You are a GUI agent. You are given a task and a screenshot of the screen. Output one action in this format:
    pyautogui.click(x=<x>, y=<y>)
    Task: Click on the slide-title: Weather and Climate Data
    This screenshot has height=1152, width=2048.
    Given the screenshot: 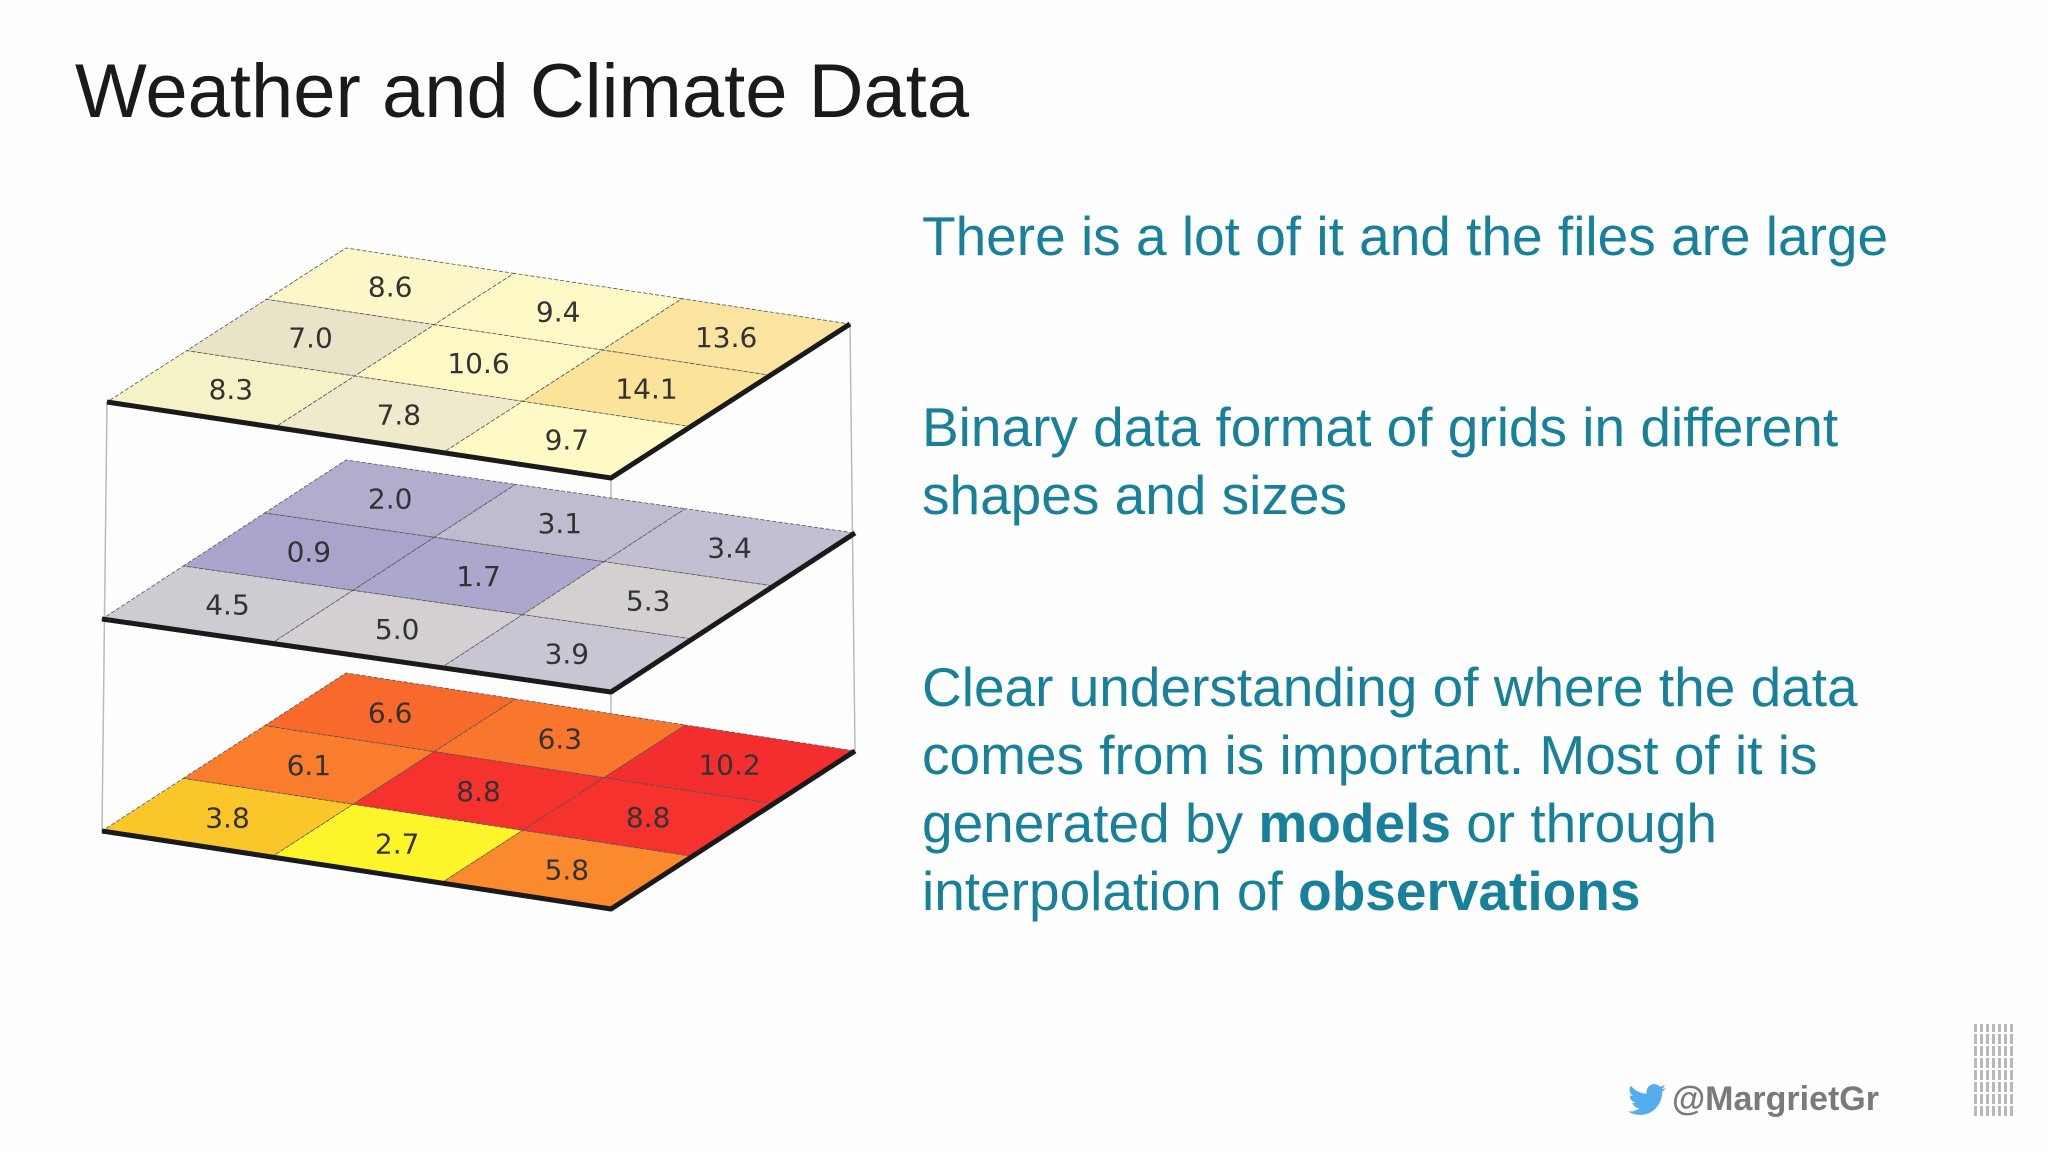 What is the action you would take?
    pyautogui.click(x=522, y=91)
    